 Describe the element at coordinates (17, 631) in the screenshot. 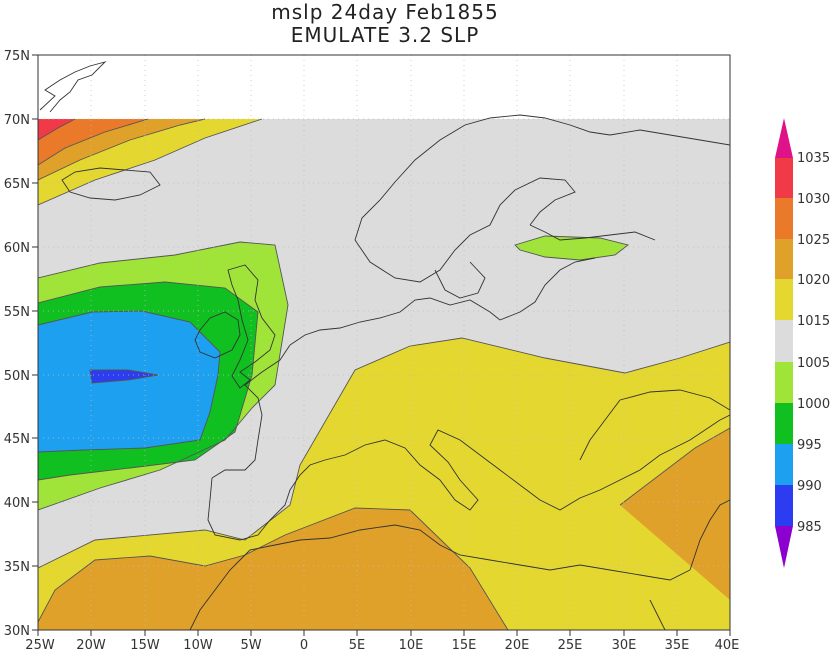

I see `lat-label: 30N` at that location.